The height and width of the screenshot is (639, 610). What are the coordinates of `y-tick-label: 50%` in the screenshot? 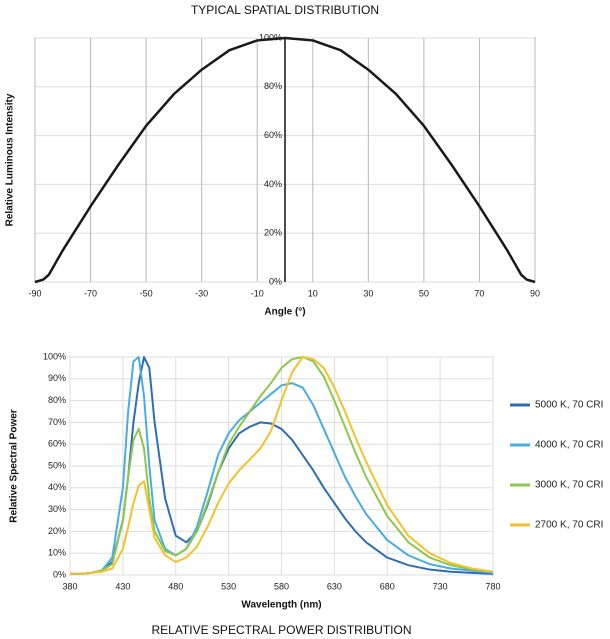 It's located at (57, 465).